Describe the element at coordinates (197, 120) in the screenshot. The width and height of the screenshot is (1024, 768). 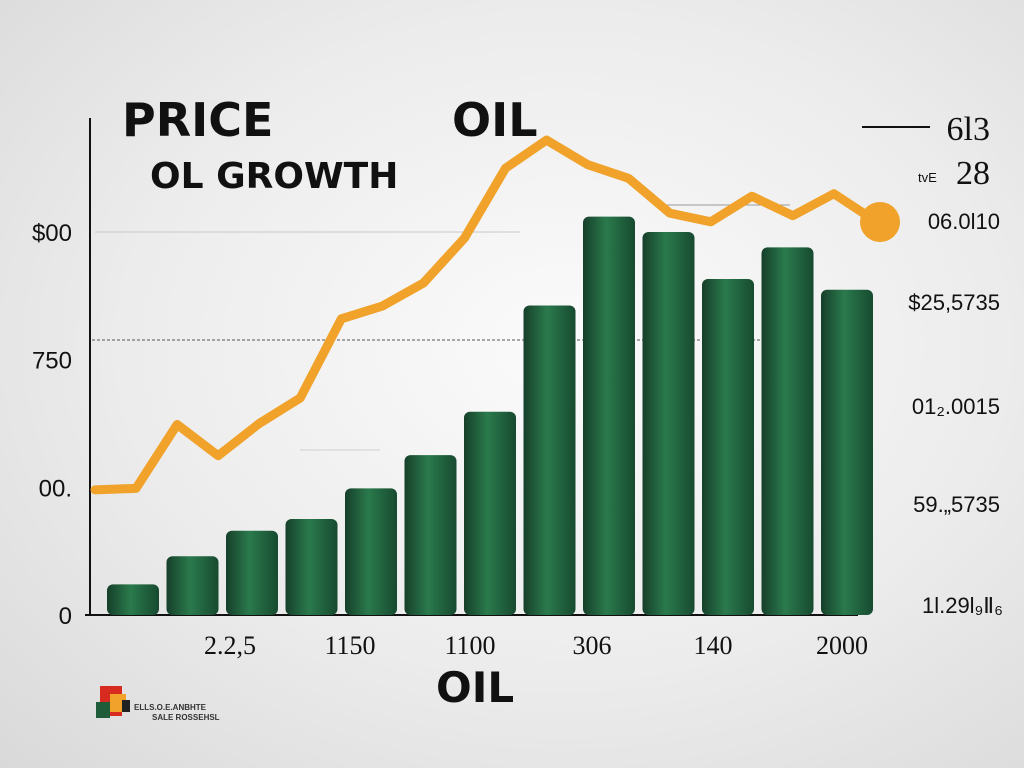
I see `chart-title: PRICE` at that location.